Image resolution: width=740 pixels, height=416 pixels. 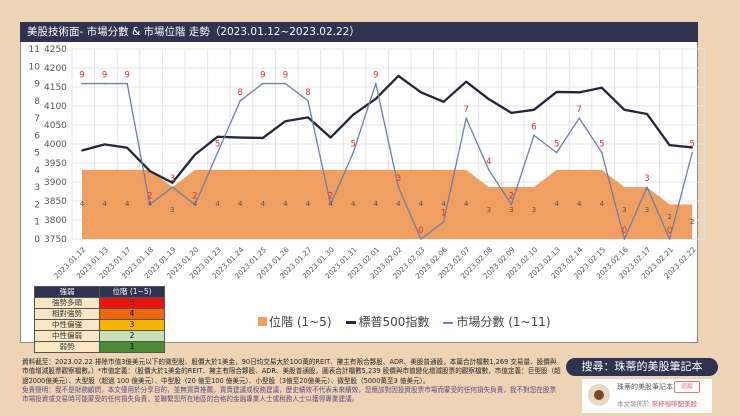 What do you see at coordinates (55, 88) in the screenshot?
I see `right-axis-tick: 4150` at bounding box center [55, 88].